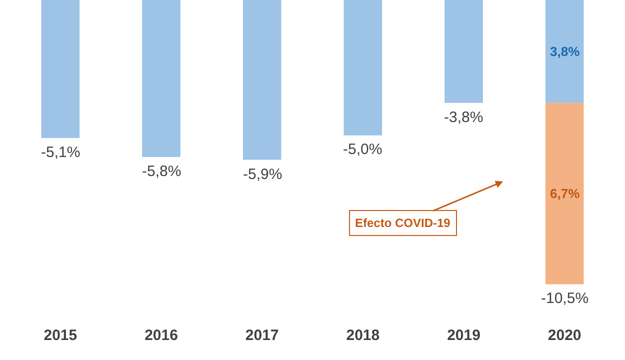 Image resolution: width=625 pixels, height=360 pixels. I want to click on x-tick-label: 2016, so click(161, 335).